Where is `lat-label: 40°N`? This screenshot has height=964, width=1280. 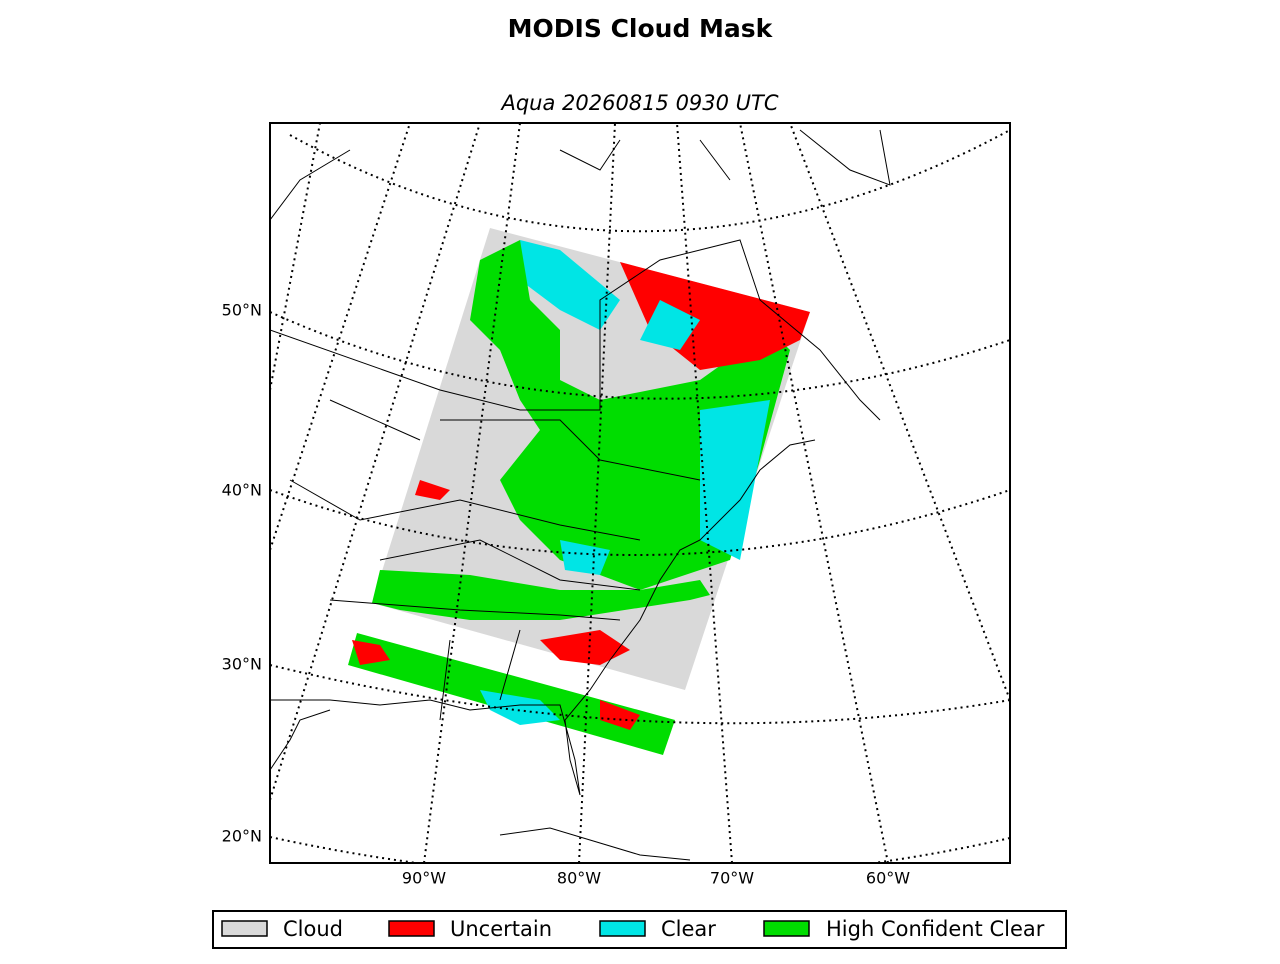
lat-label: 40°N is located at coordinates (242, 490).